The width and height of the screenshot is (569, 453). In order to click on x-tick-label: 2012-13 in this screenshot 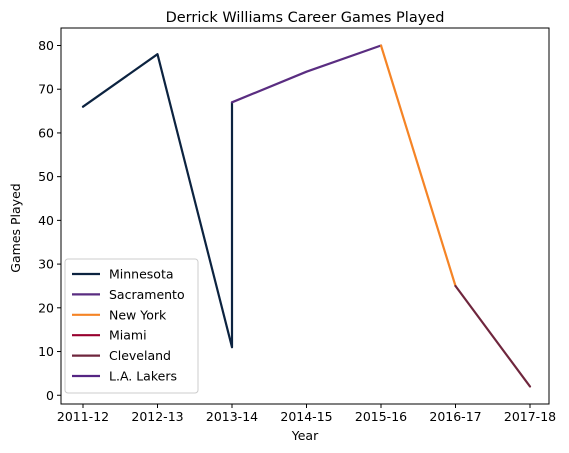, I will do `click(157, 416)`.